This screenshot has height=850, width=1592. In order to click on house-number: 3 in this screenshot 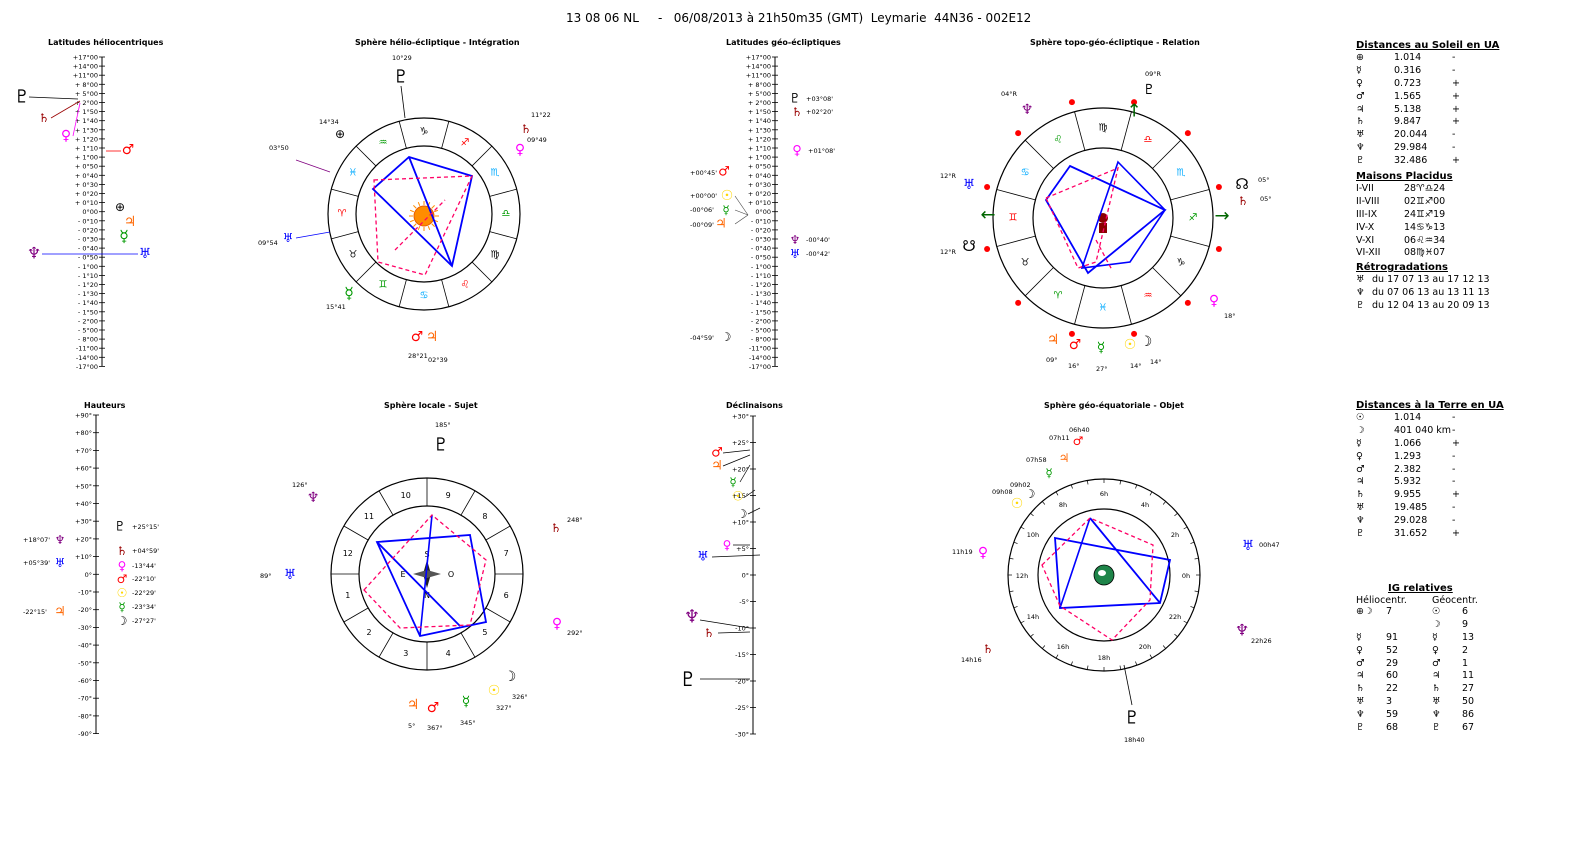, I will do `click(405, 653)`.